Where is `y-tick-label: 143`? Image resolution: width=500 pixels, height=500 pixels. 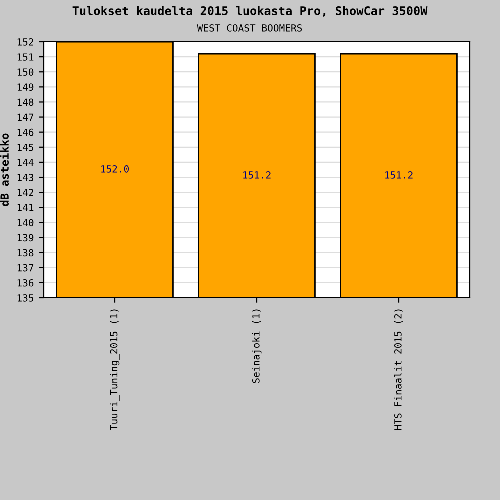
y-tick-label: 143 is located at coordinates (26, 178).